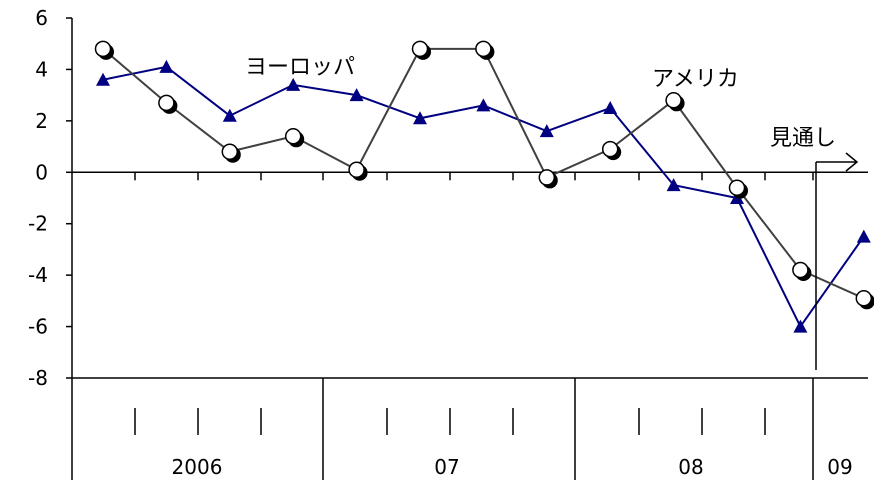  What do you see at coordinates (41, 69) in the screenshot?
I see `y-tick-label: 4` at bounding box center [41, 69].